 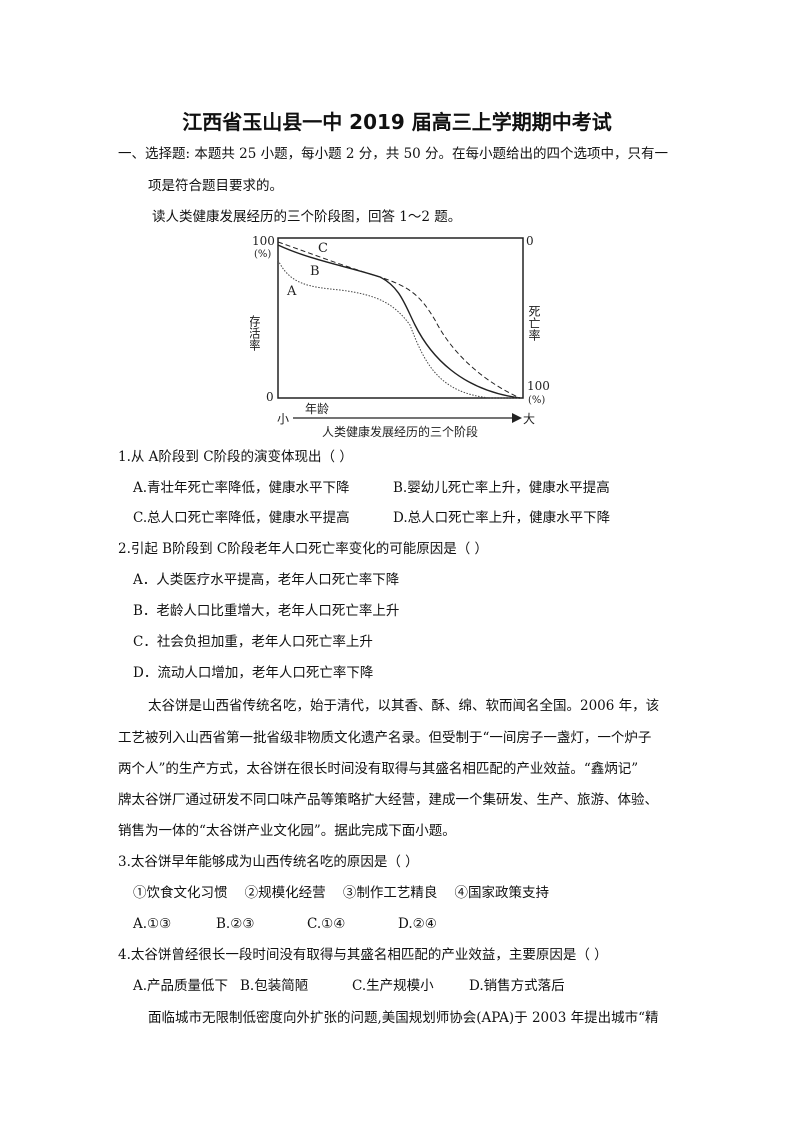 I want to click on x-axis-label: 年龄, so click(x=317, y=409).